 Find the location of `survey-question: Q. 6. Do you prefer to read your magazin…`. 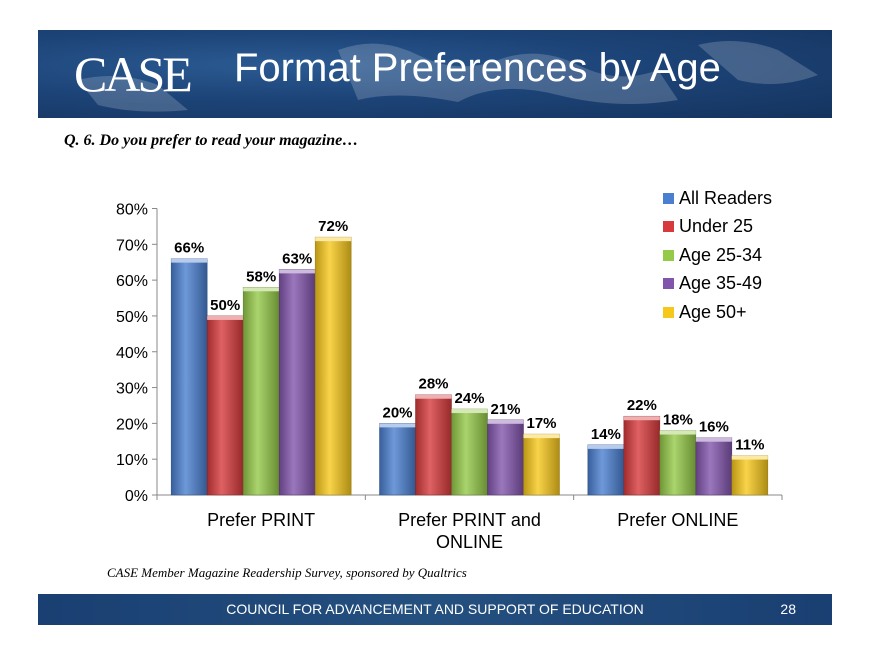

survey-question: Q. 6. Do you prefer to read your magazin… is located at coordinates (211, 140).